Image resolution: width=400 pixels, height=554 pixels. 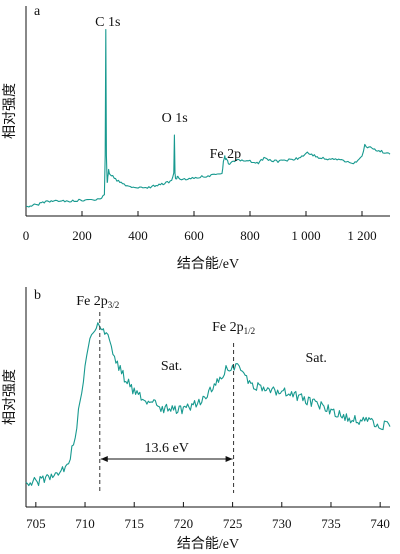 I want to click on x-tick-label: 1 000, so click(x=305, y=235).